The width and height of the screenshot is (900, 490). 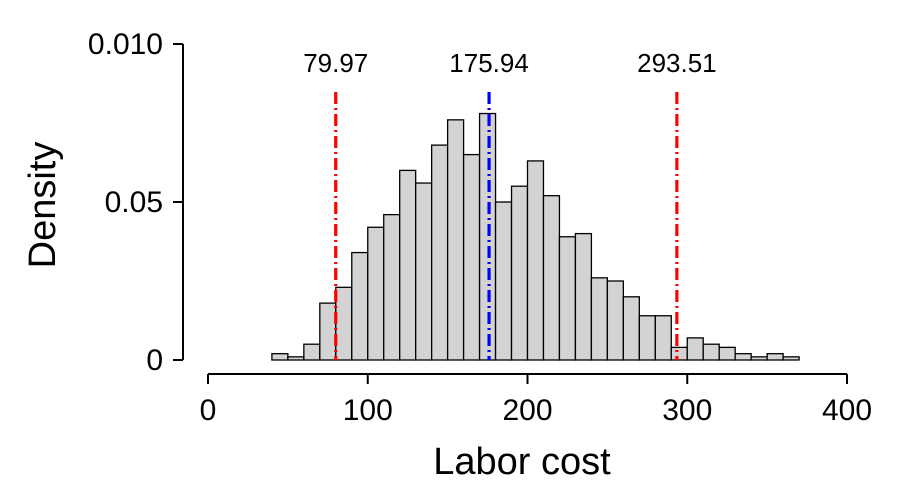 What do you see at coordinates (208, 410) in the screenshot?
I see `x-tick-label: 0` at bounding box center [208, 410].